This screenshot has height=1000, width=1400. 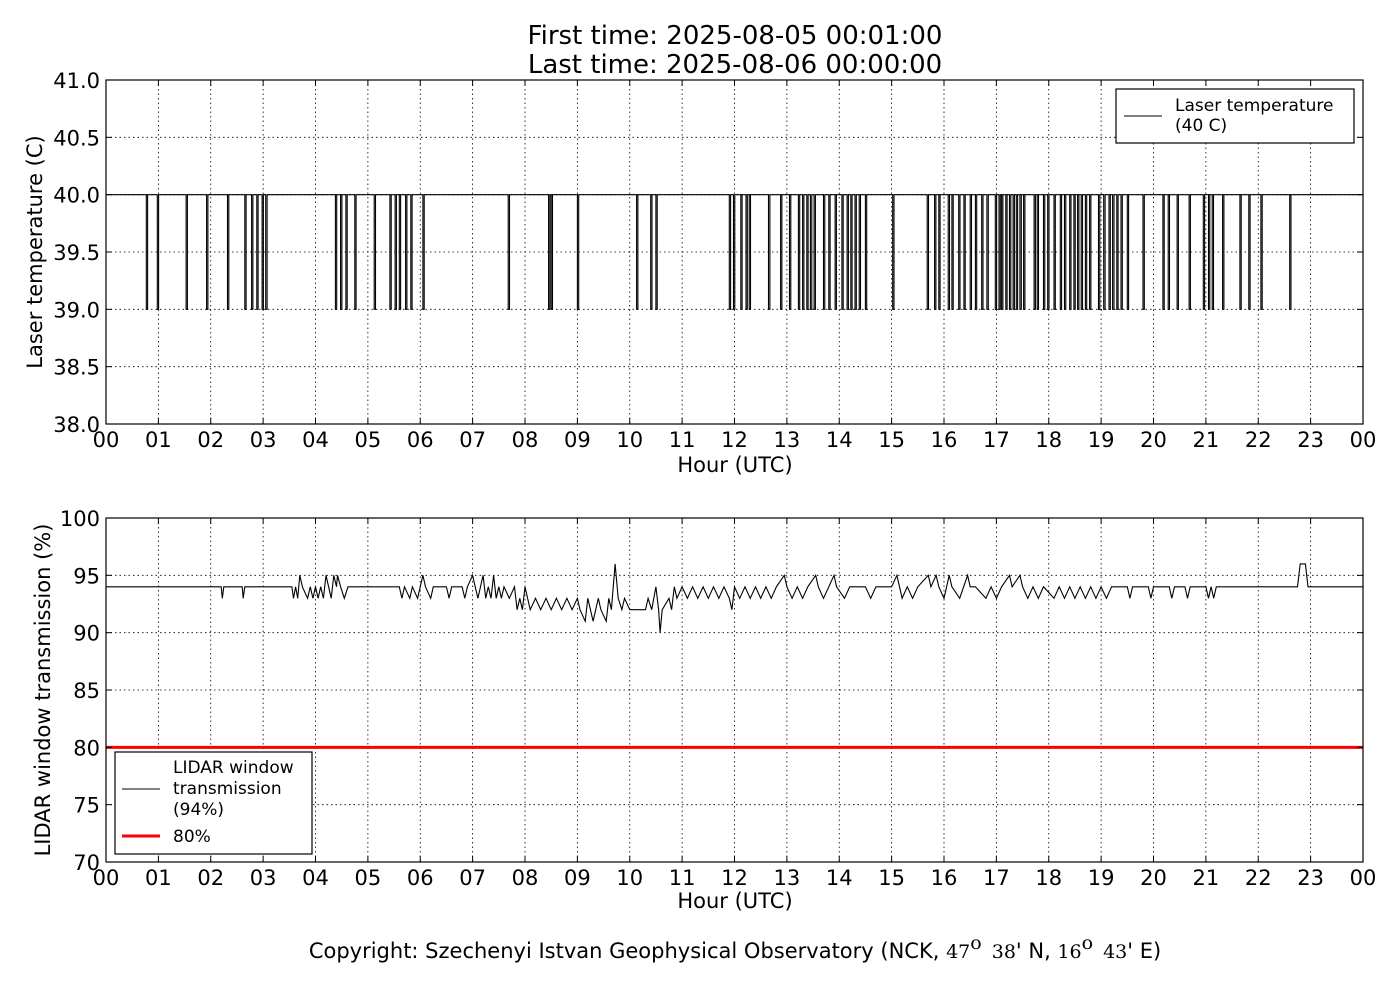 I want to click on y-tick-label: 39.5, so click(x=76, y=253).